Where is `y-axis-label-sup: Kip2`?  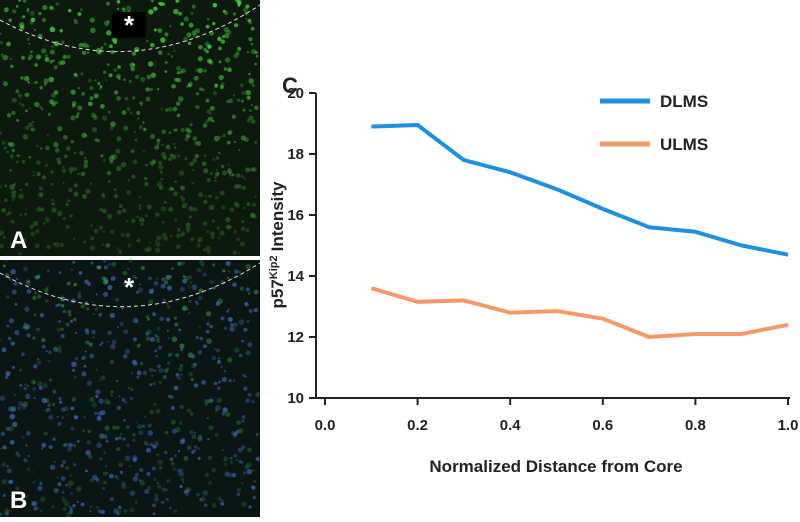
y-axis-label-sup: Kip2 is located at coordinates (274, 267).